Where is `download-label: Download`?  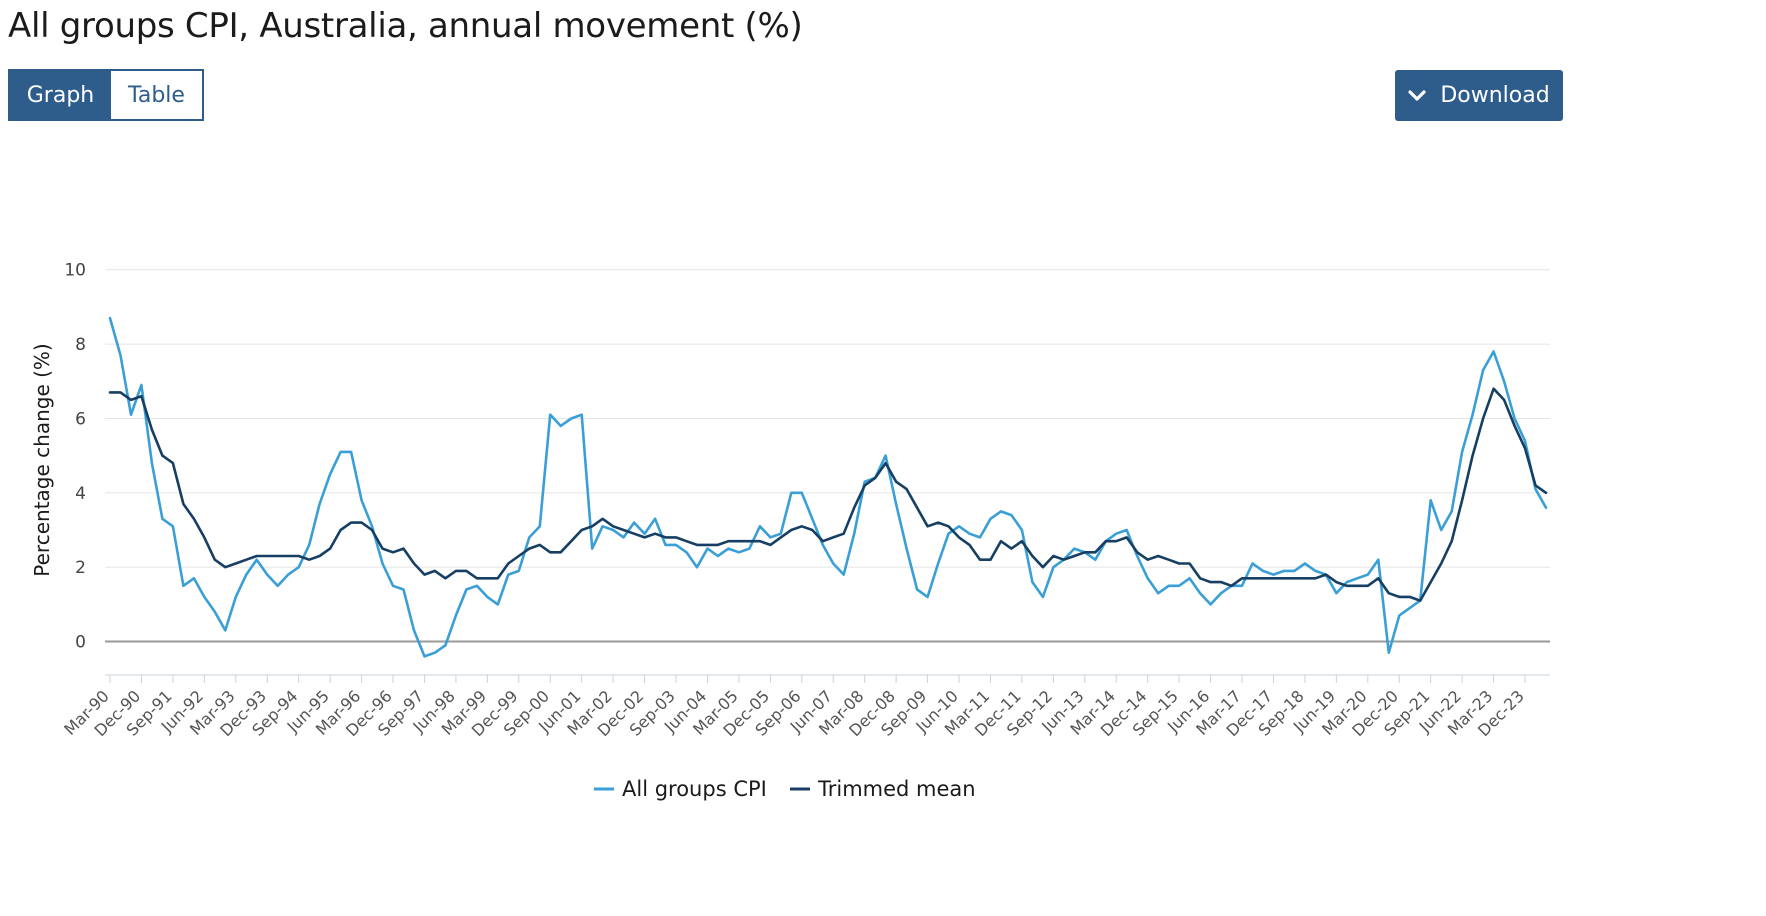
download-label: Download is located at coordinates (1495, 95).